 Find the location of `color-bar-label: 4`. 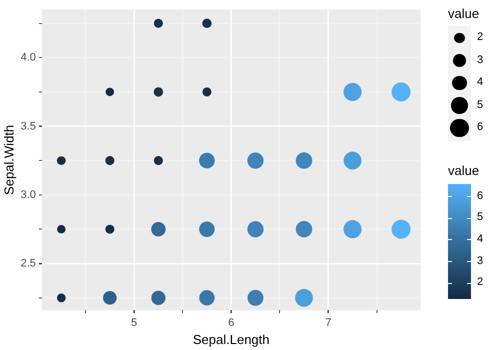

color-bar-label: 4 is located at coordinates (480, 238).